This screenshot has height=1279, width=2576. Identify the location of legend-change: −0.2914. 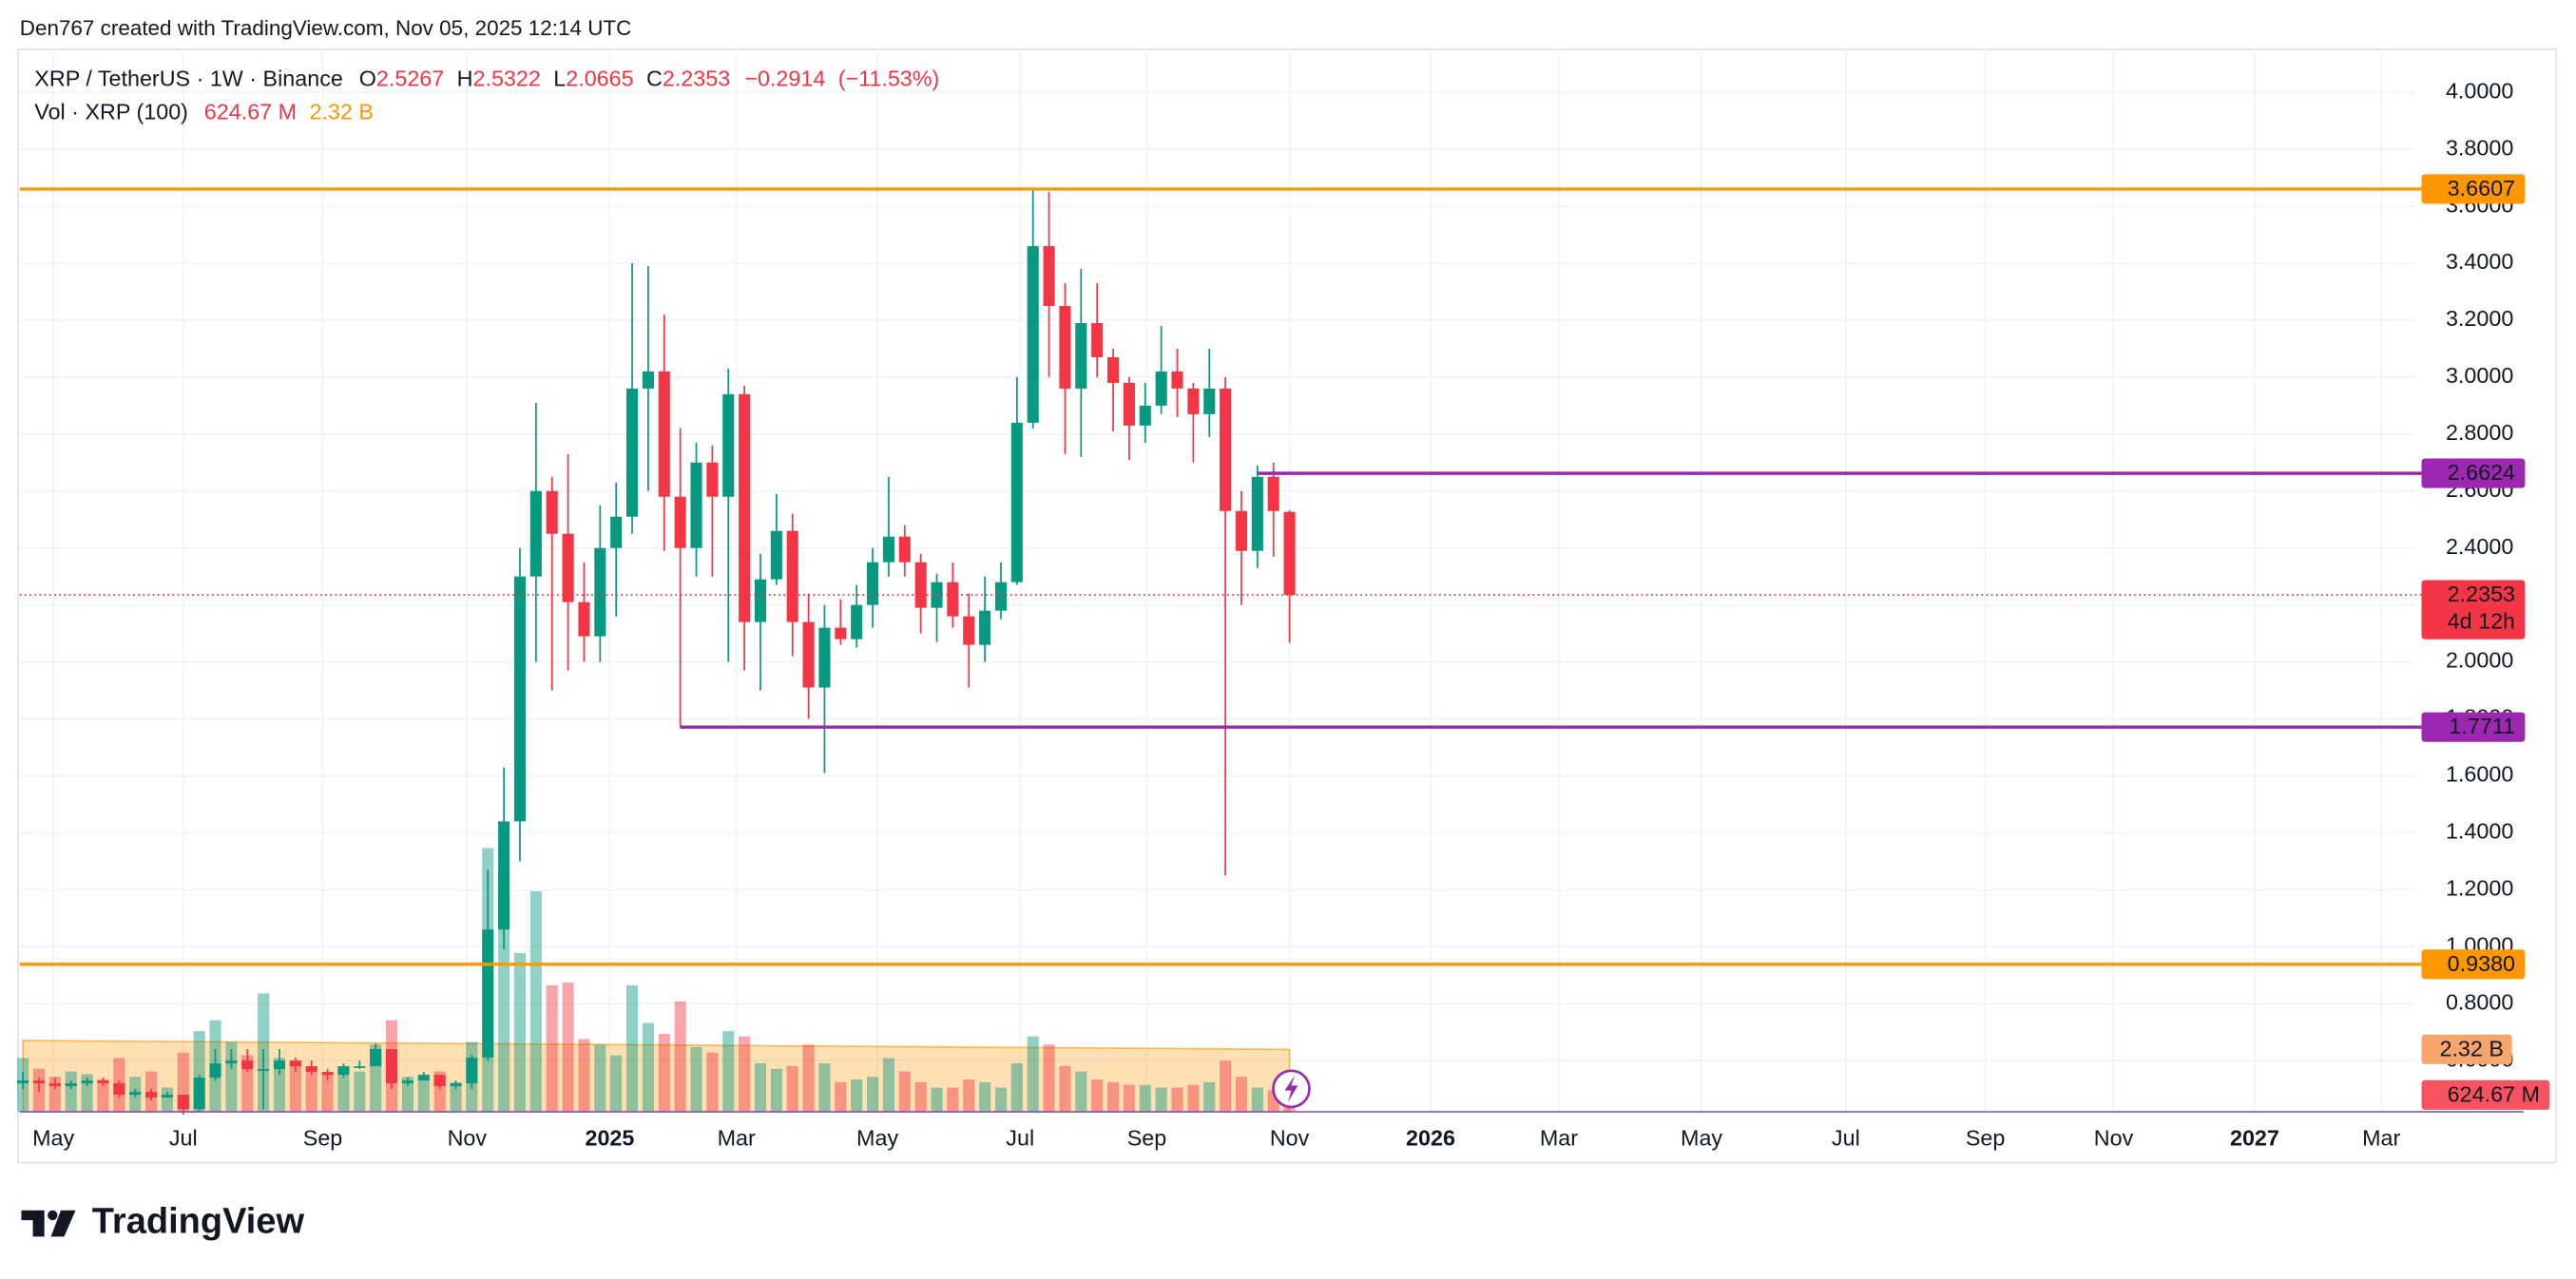
(784, 79).